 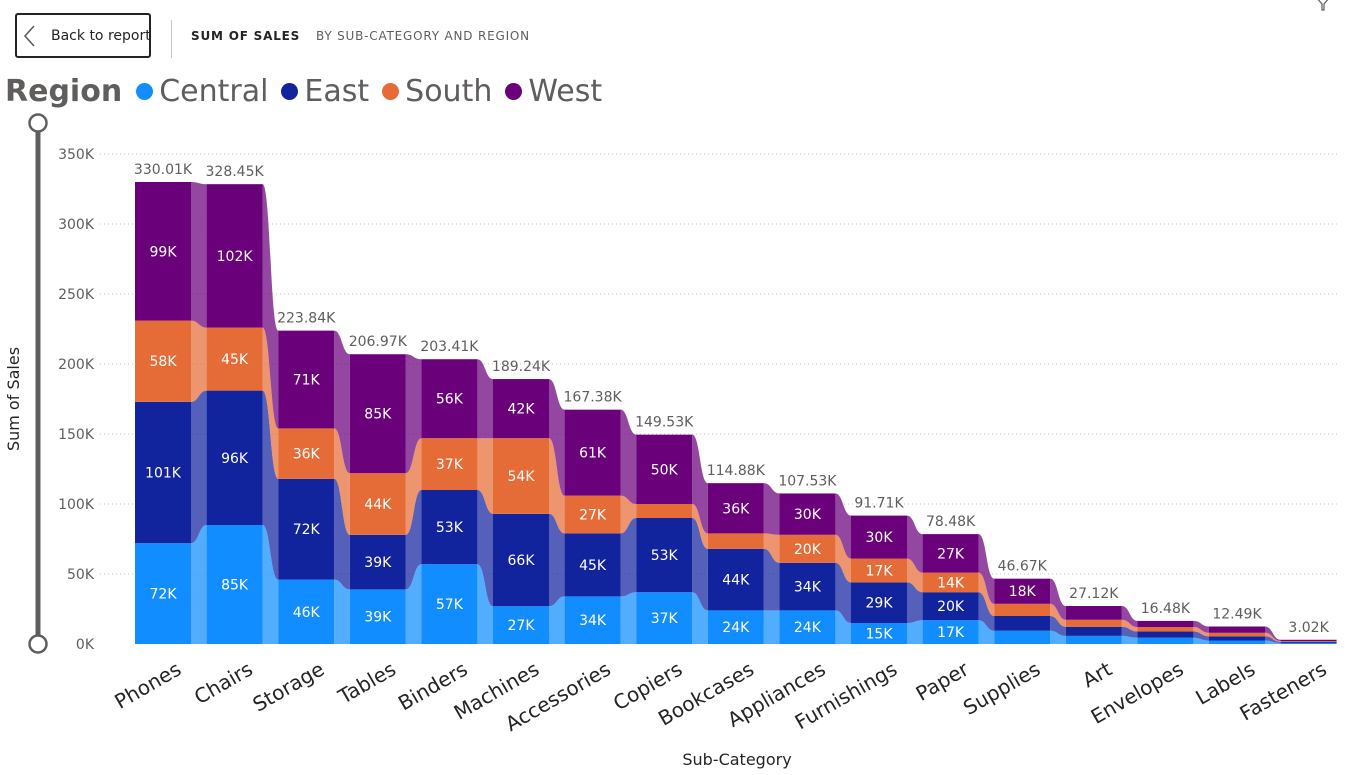 I want to click on bar-segment-central-storage, so click(x=306, y=611).